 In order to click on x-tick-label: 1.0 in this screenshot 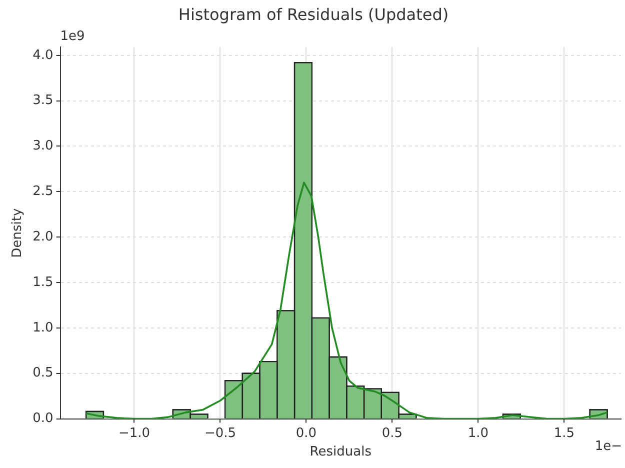, I will do `click(478, 433)`.